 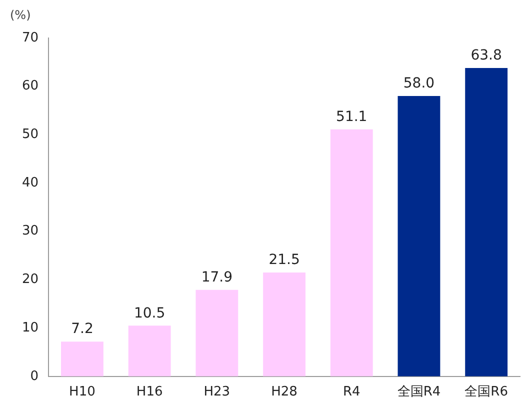 I want to click on data-label: 58.0, so click(x=419, y=84).